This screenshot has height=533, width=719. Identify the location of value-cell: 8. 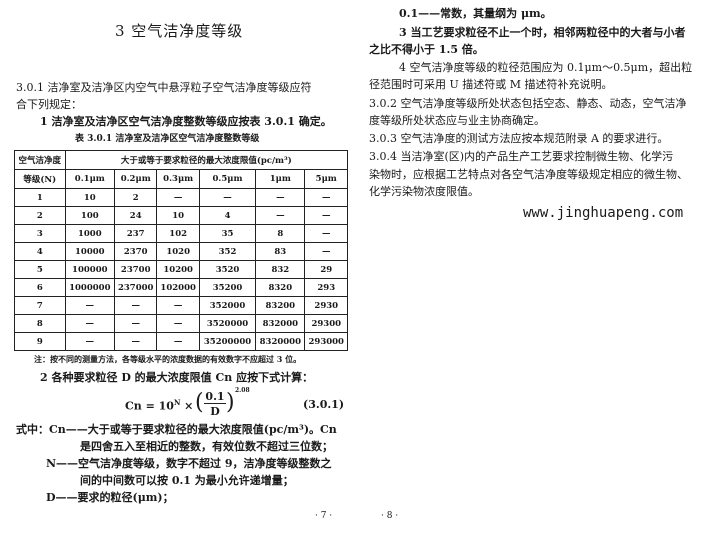
(280, 233).